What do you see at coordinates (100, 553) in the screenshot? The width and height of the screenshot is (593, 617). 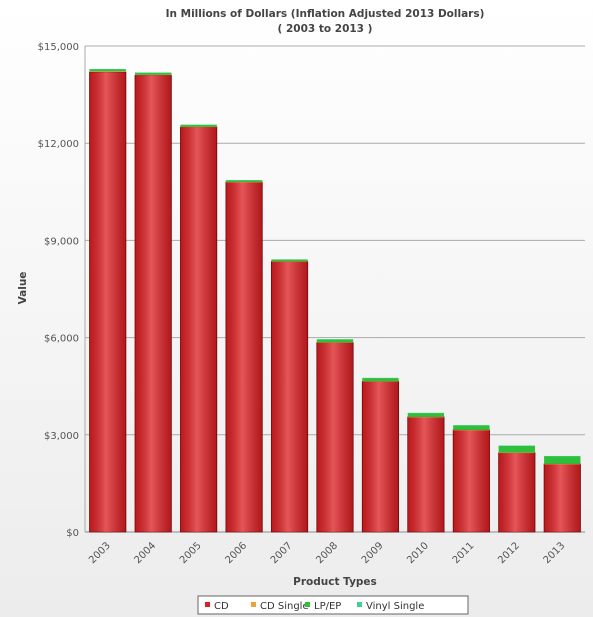 I see `x-tick-label: 2003` at bounding box center [100, 553].